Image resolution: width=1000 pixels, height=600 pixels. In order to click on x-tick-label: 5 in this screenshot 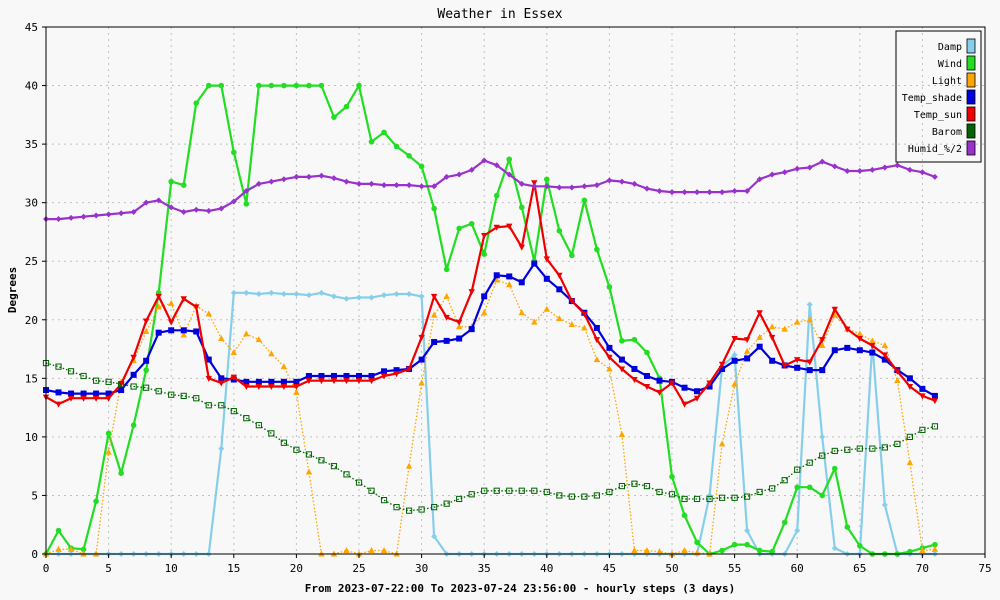, I will do `click(108, 568)`.